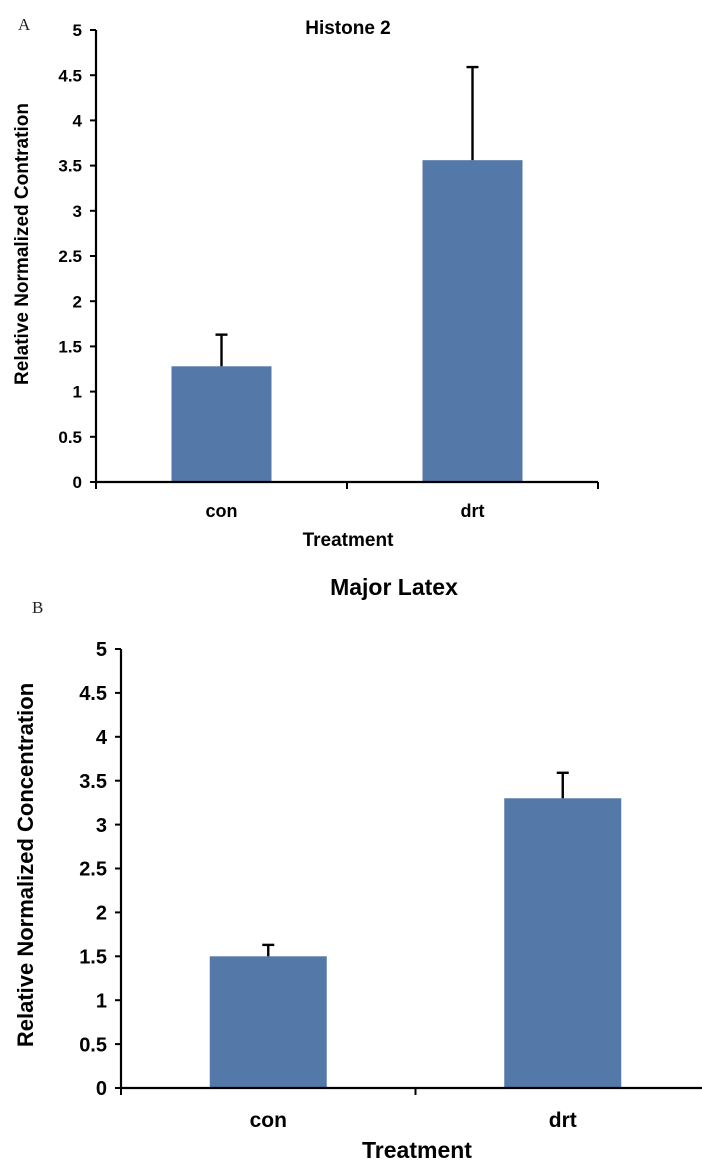 The image size is (702, 1160). What do you see at coordinates (37, 607) in the screenshot?
I see `panel-letter-b: B` at bounding box center [37, 607].